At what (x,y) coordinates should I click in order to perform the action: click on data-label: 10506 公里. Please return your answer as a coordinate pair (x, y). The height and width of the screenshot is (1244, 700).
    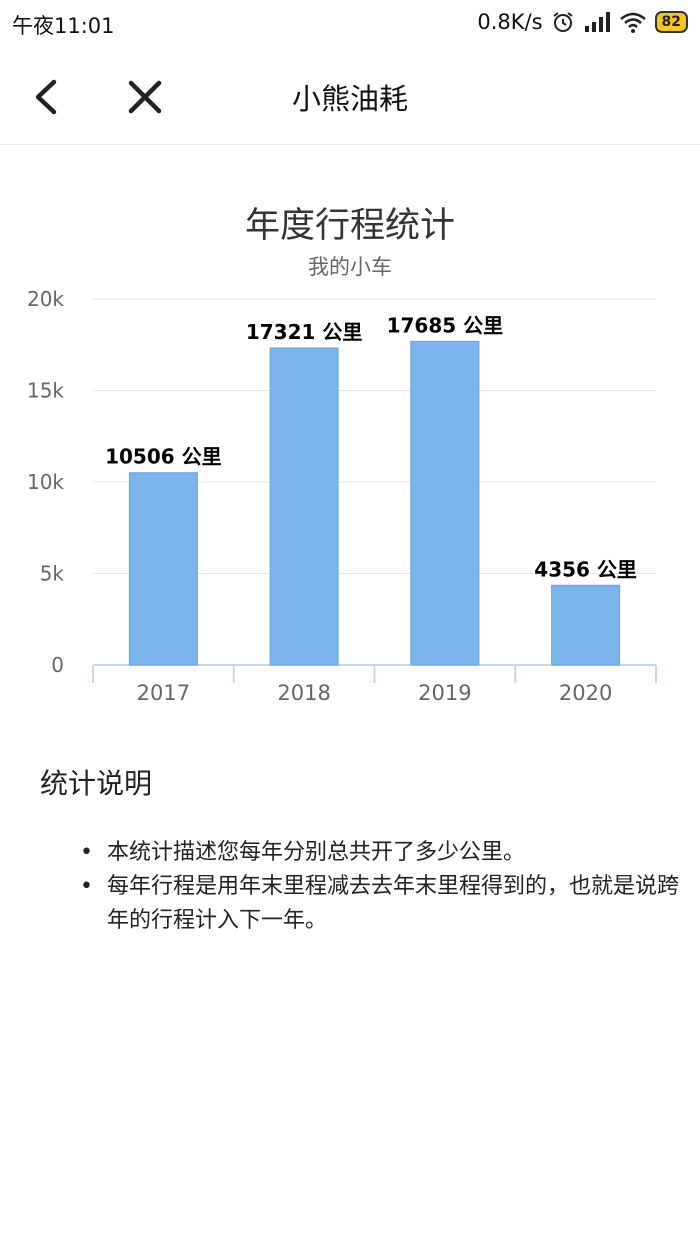
    Looking at the image, I should click on (163, 457).